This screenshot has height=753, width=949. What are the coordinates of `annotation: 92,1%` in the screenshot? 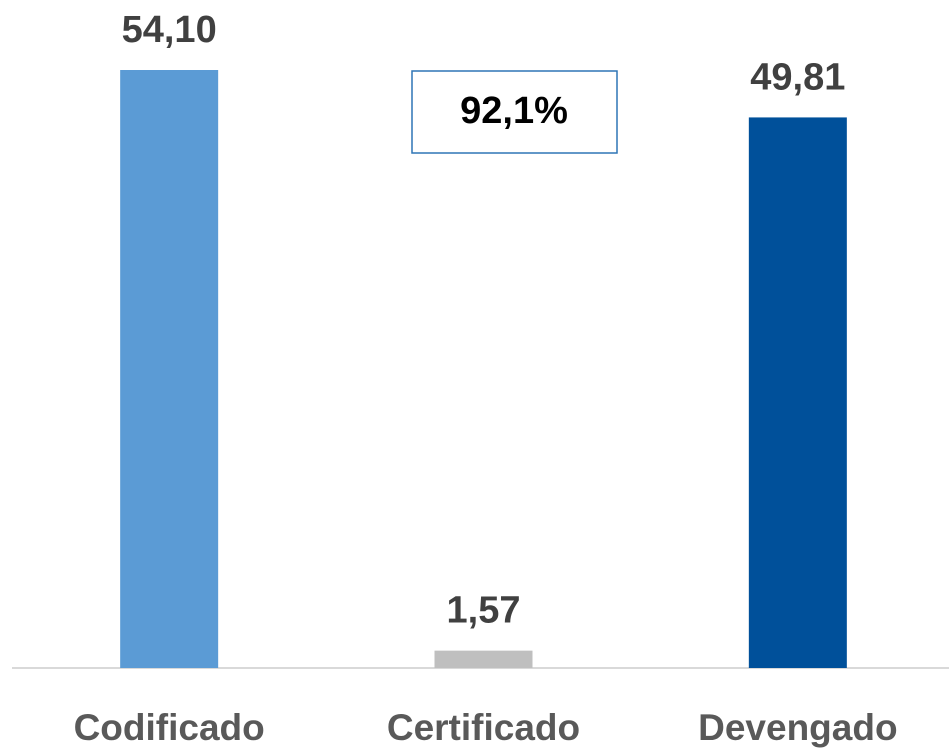 It's located at (514, 111).